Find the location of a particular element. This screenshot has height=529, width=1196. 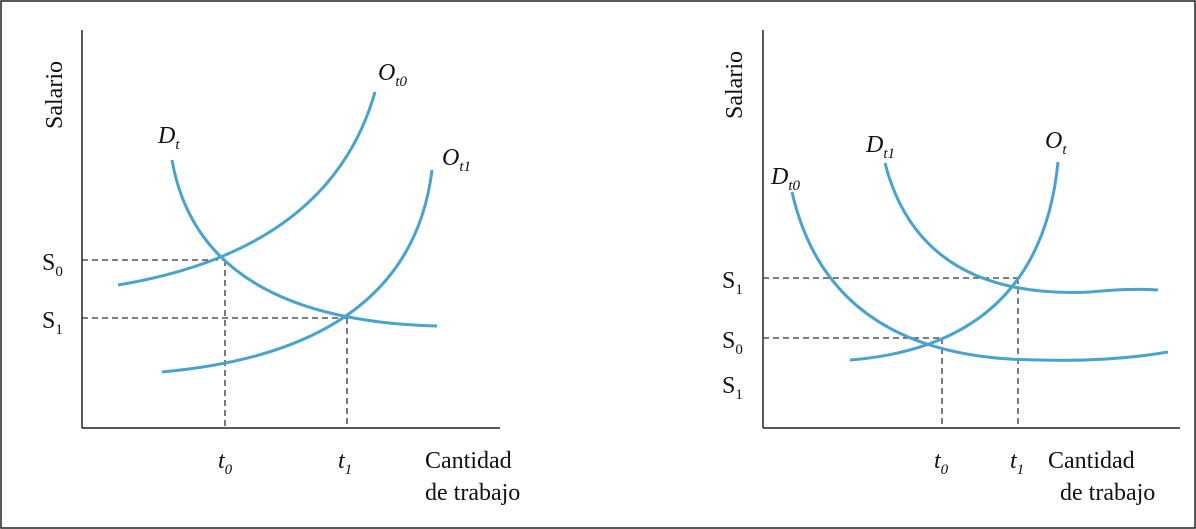

curve-label: Dt1 is located at coordinates (880, 147).